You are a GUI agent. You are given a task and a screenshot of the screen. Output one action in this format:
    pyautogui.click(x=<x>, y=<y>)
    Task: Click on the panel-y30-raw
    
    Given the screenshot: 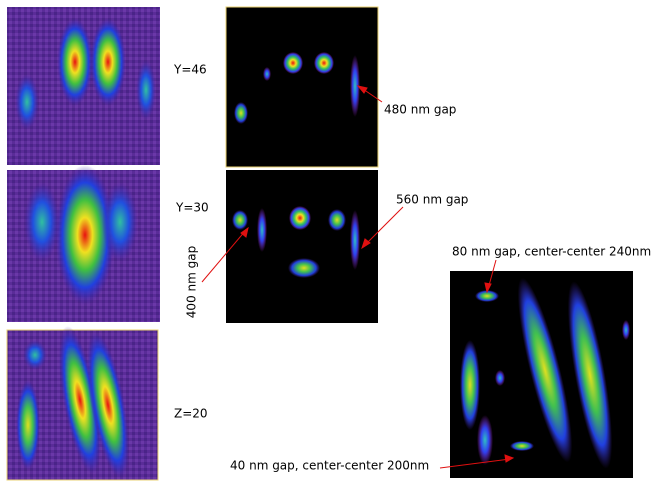 What is the action you would take?
    pyautogui.click(x=83, y=243)
    